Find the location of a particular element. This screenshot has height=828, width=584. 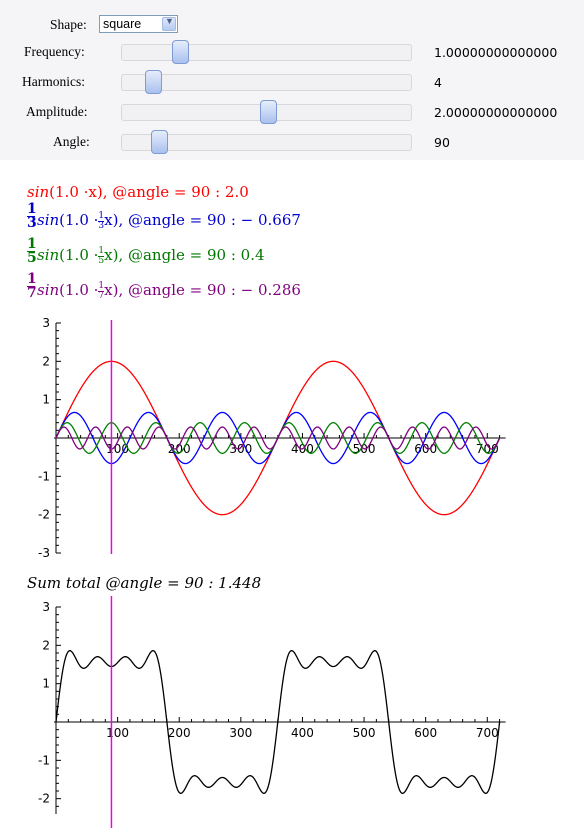

frequency-value: 1.00000000000000 is located at coordinates (496, 52).